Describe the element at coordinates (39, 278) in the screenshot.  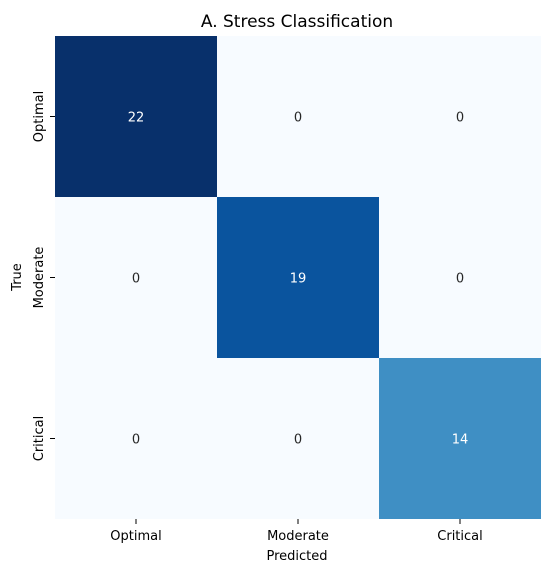
I see `y-tick-label-1: Moderate` at that location.